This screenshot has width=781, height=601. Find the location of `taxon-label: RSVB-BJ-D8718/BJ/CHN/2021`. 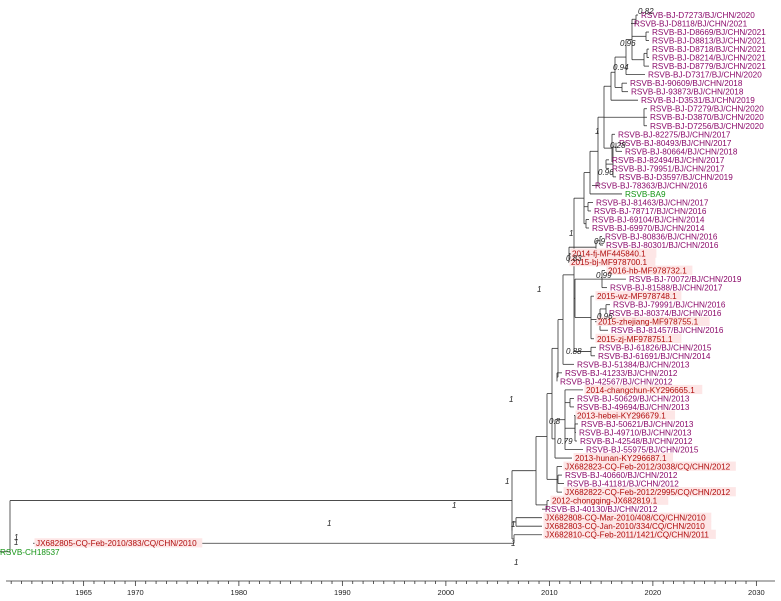

taxon-label: RSVB-BJ-D8718/BJ/CHN/2021 is located at coordinates (709, 49).